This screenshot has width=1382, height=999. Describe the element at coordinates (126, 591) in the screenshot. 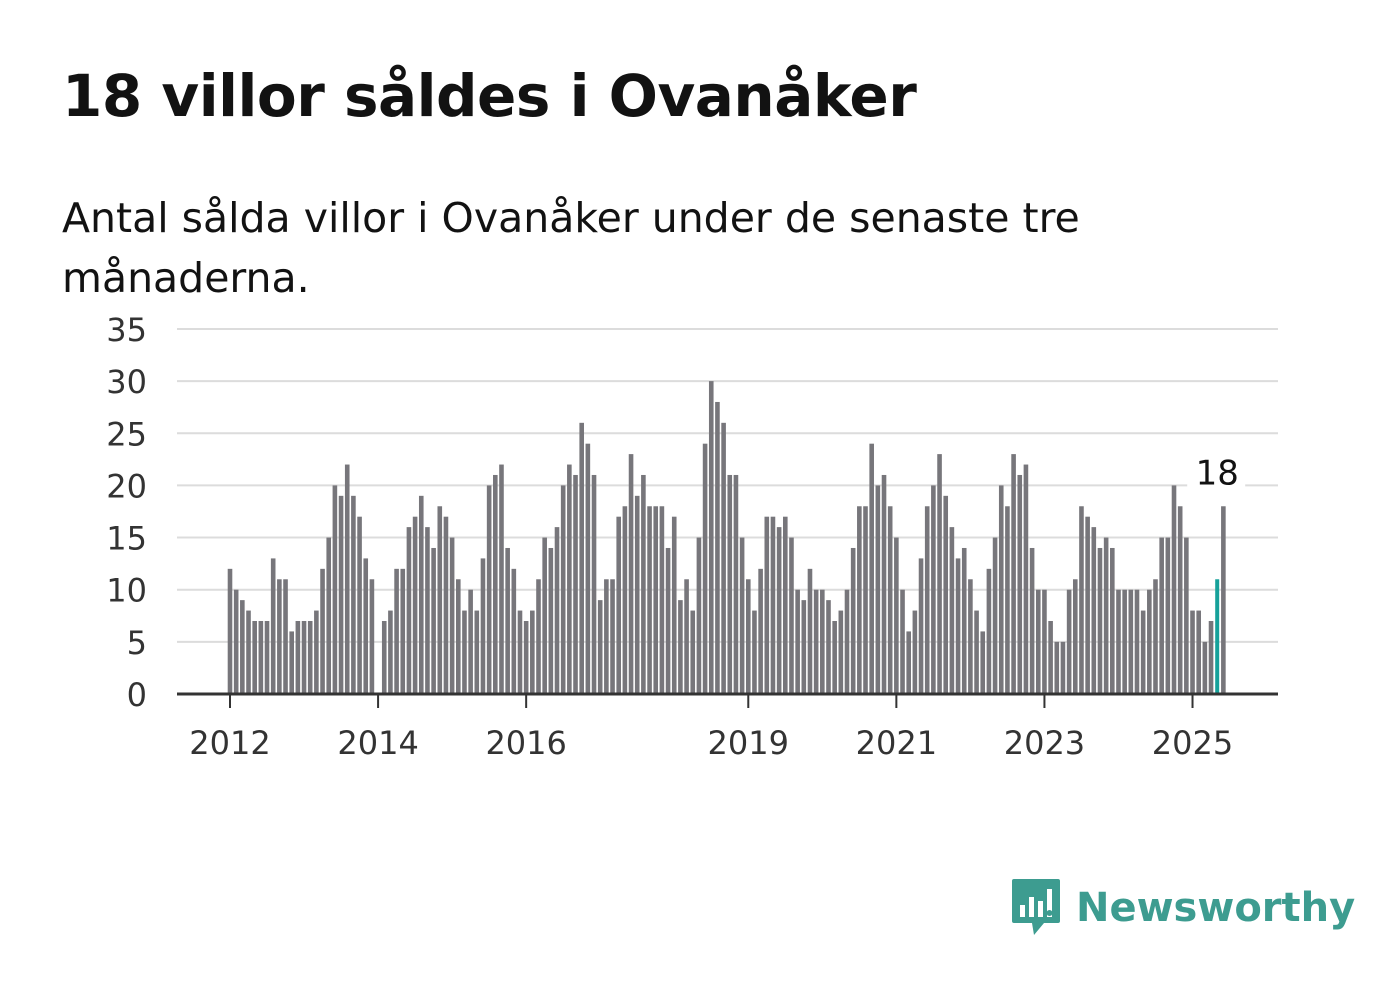

I see `y-tick-label: 10` at that location.